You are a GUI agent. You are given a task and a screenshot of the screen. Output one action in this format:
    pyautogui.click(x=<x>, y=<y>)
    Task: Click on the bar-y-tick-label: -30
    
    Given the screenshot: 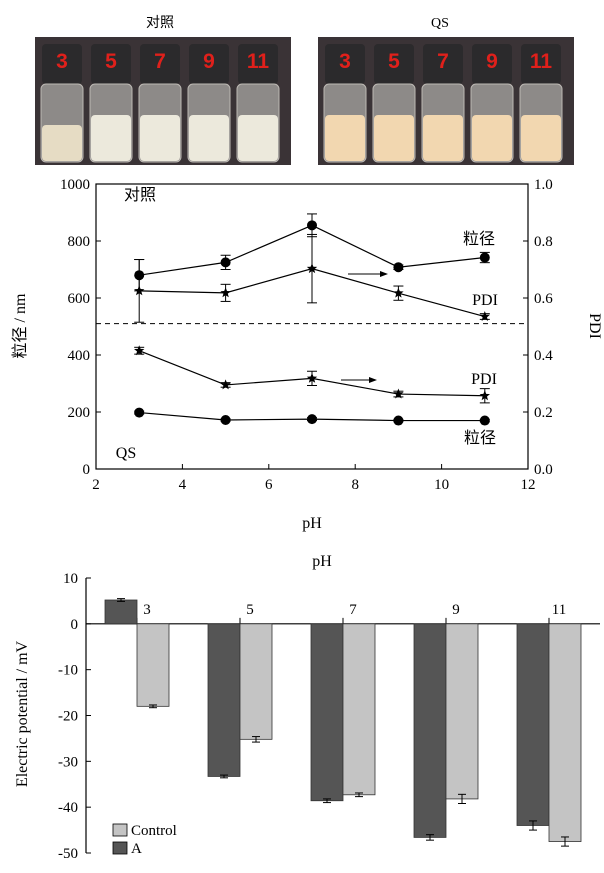 What is the action you would take?
    pyautogui.click(x=68, y=762)
    